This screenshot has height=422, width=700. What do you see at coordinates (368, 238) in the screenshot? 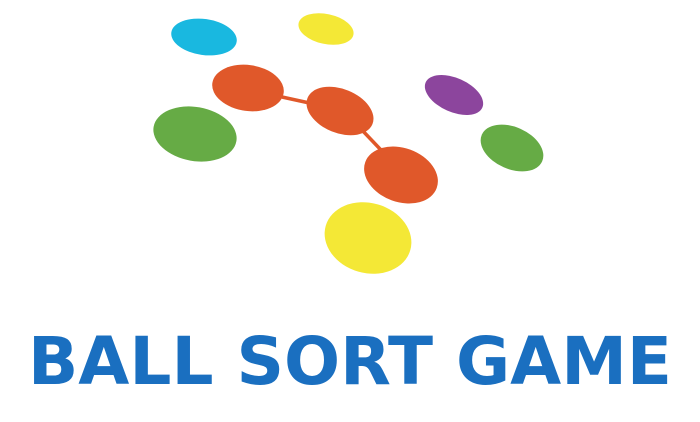
I see `ball-yellow-large` at bounding box center [368, 238].